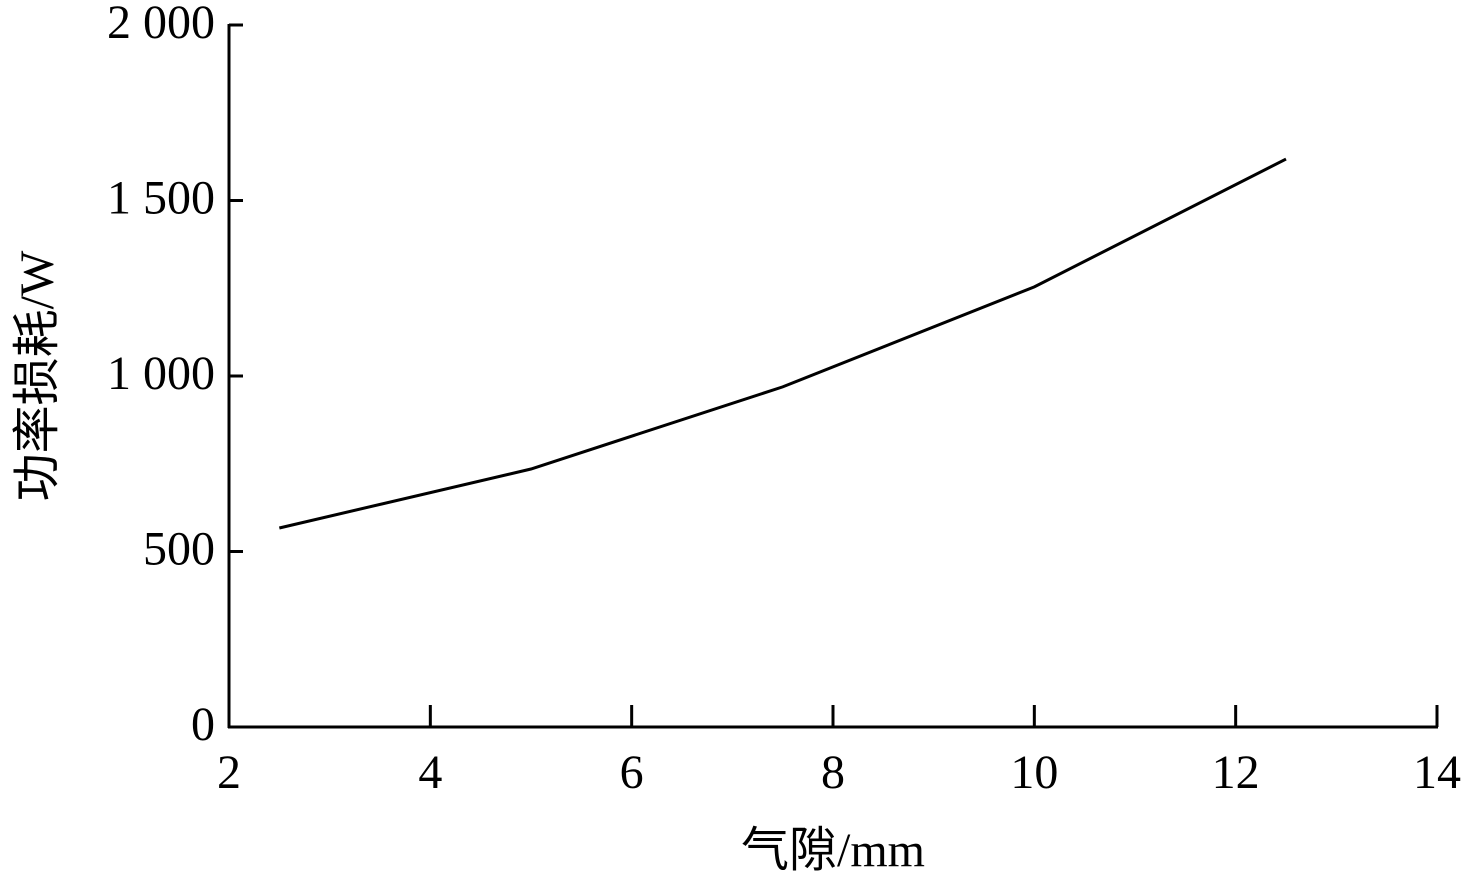 The width and height of the screenshot is (1466, 891). What do you see at coordinates (430, 772) in the screenshot?
I see `x-tick-label: 4` at bounding box center [430, 772].